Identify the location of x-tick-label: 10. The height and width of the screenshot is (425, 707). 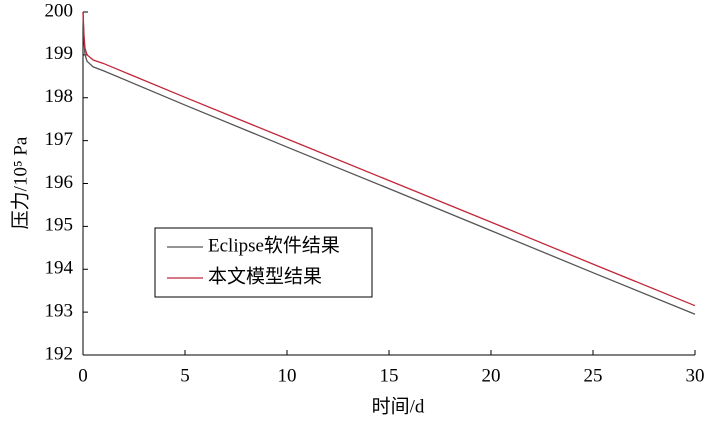
(287, 375).